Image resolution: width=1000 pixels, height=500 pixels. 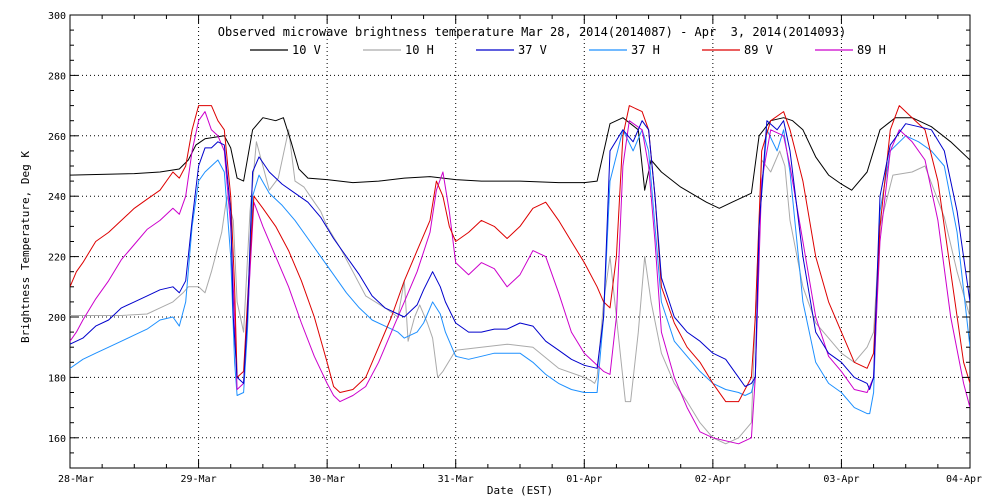 I want to click on legend-label: 37 H, so click(x=645, y=50).